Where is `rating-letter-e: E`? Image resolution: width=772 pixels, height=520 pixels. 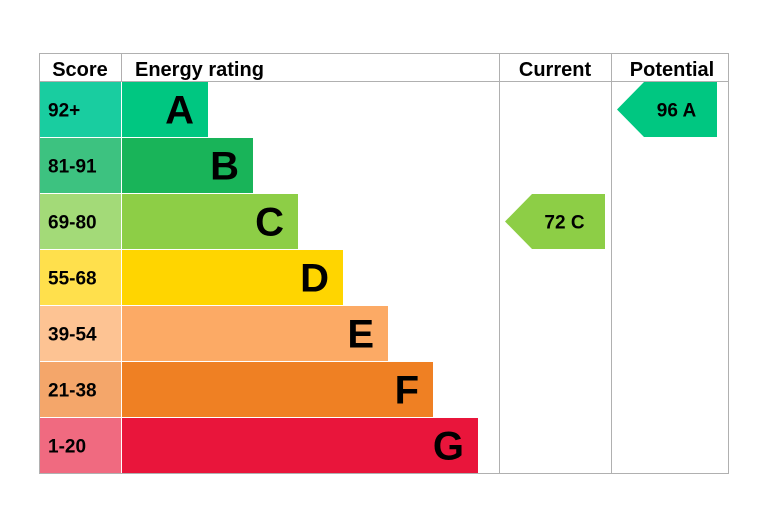 rating-letter-e: E is located at coordinates (360, 335).